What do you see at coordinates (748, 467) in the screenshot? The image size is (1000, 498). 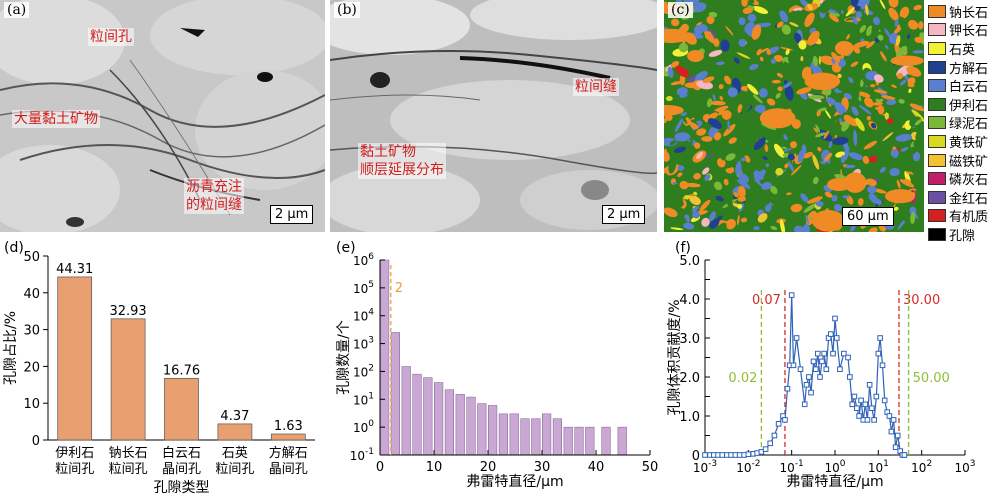 I see `x-tick-label: 10⁻²` at bounding box center [748, 467].